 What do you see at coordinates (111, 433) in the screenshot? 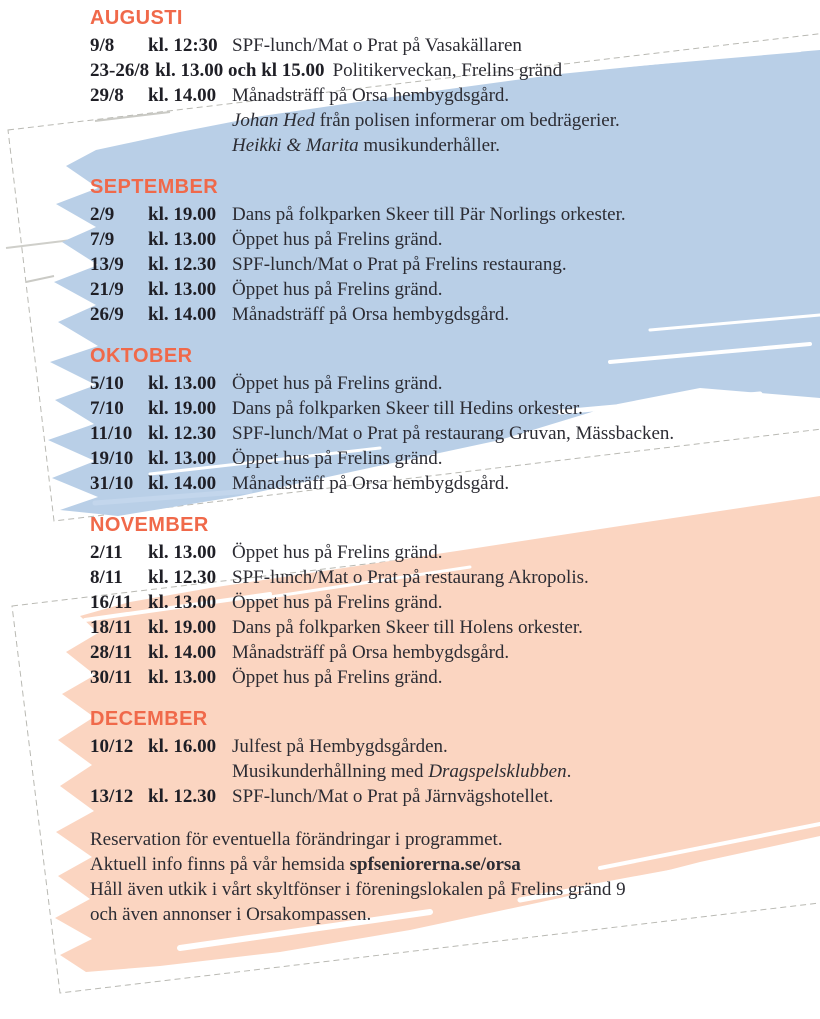
I see `event-date: 11/10` at bounding box center [111, 433].